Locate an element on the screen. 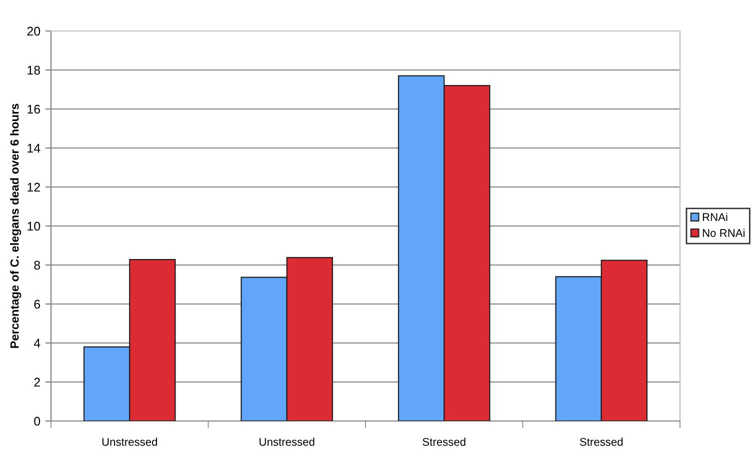  legend-label: RNAi is located at coordinates (715, 216).